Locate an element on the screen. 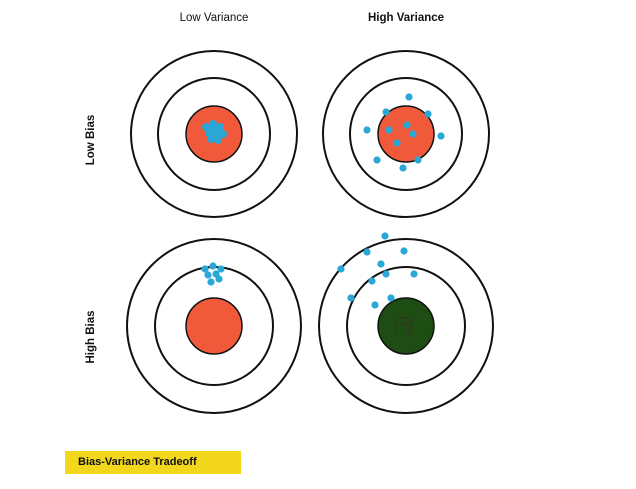 The height and width of the screenshot is (489, 636). target-high-bias-high-variance is located at coordinates (406, 323).